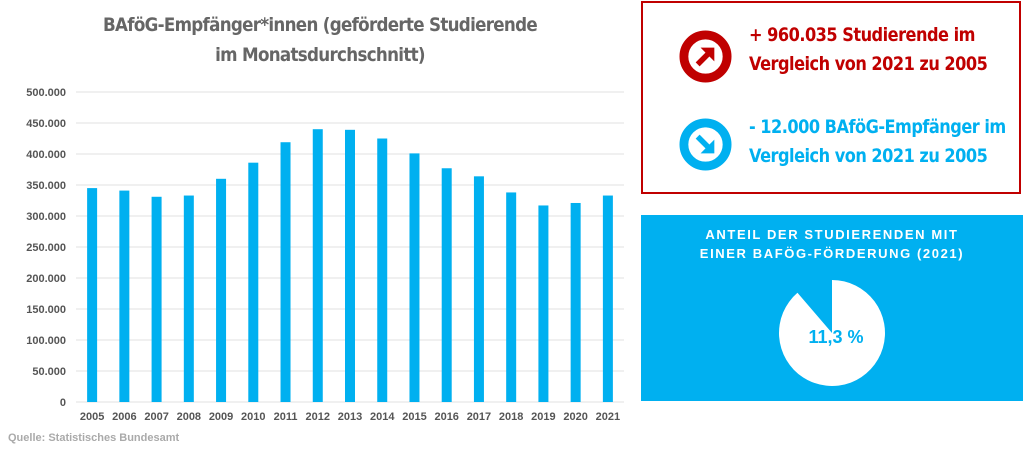 This screenshot has height=455, width=1024. I want to click on y-tick-label: 200.000, so click(46, 279).